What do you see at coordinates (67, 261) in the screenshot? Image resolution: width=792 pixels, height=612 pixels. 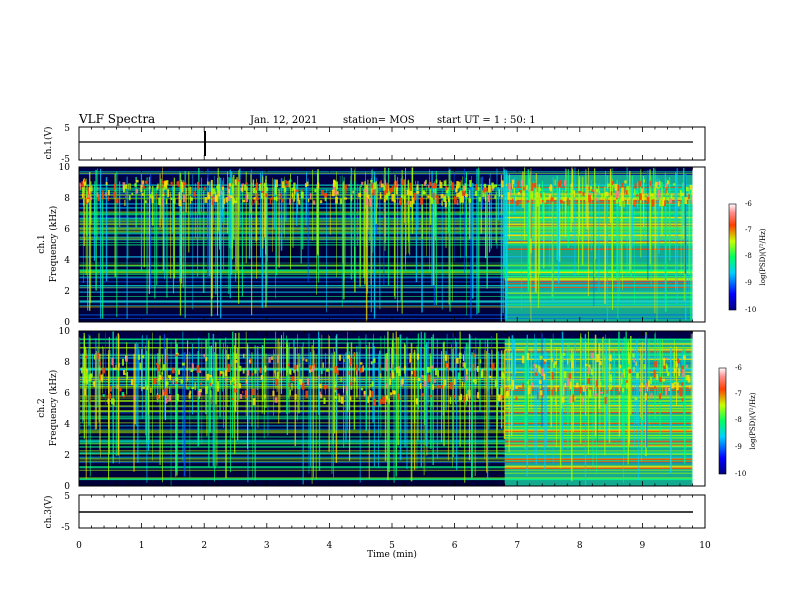 I see `ch1-spec-ytick-4: 4` at bounding box center [67, 261].